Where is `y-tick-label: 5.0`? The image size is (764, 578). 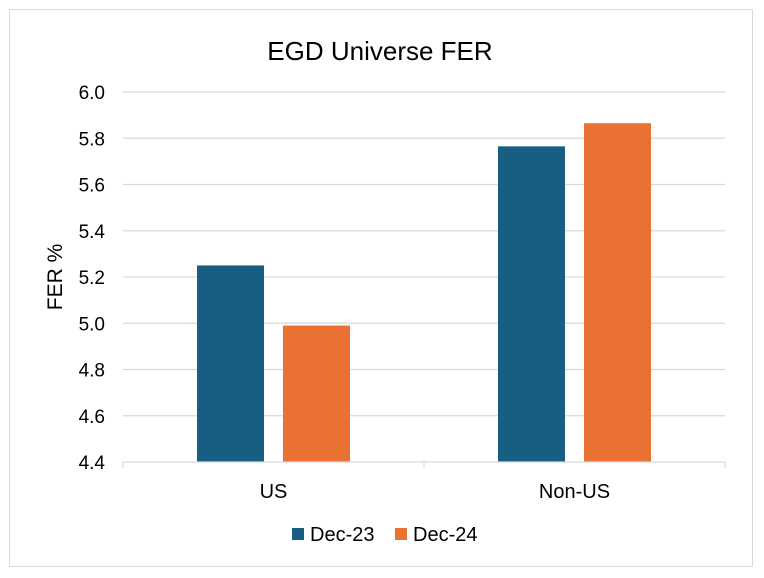
y-tick-label: 5.0 is located at coordinates (92, 324).